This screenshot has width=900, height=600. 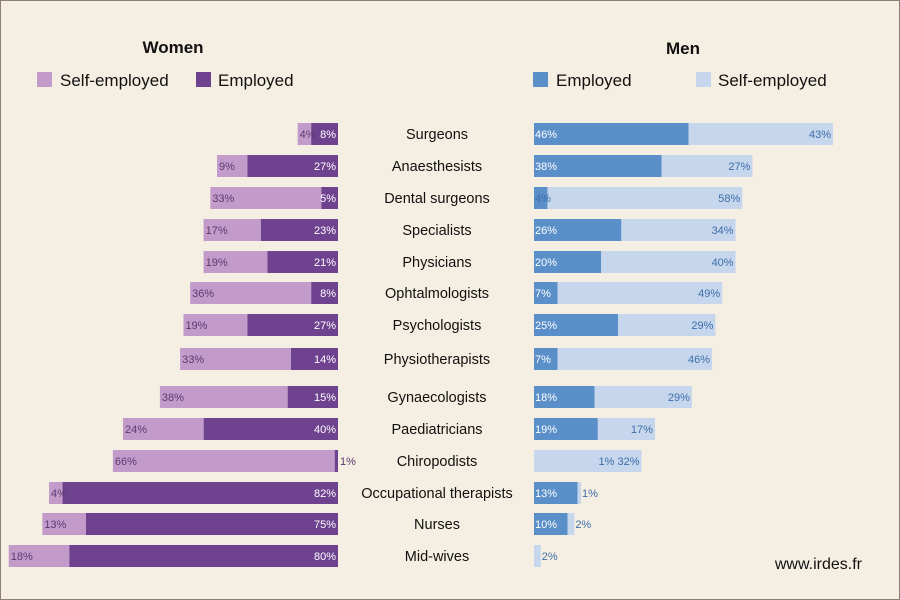 What do you see at coordinates (235, 359) in the screenshot?
I see `bar-women-self-employed-physiotherapists` at bounding box center [235, 359].